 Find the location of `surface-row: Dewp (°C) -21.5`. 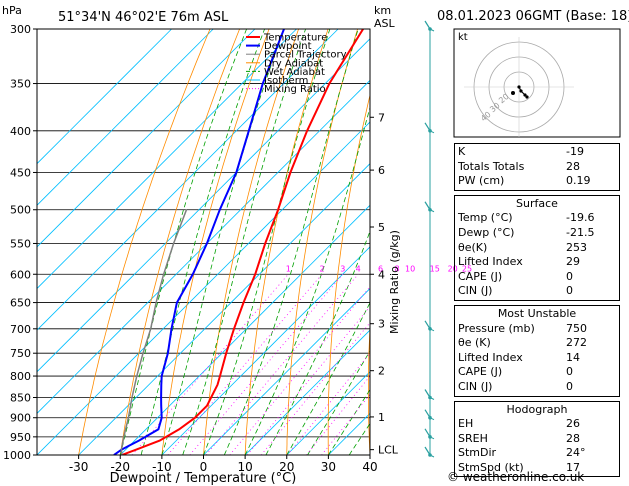

surface-row: Dewp (°C) -21.5 is located at coordinates (537, 233).